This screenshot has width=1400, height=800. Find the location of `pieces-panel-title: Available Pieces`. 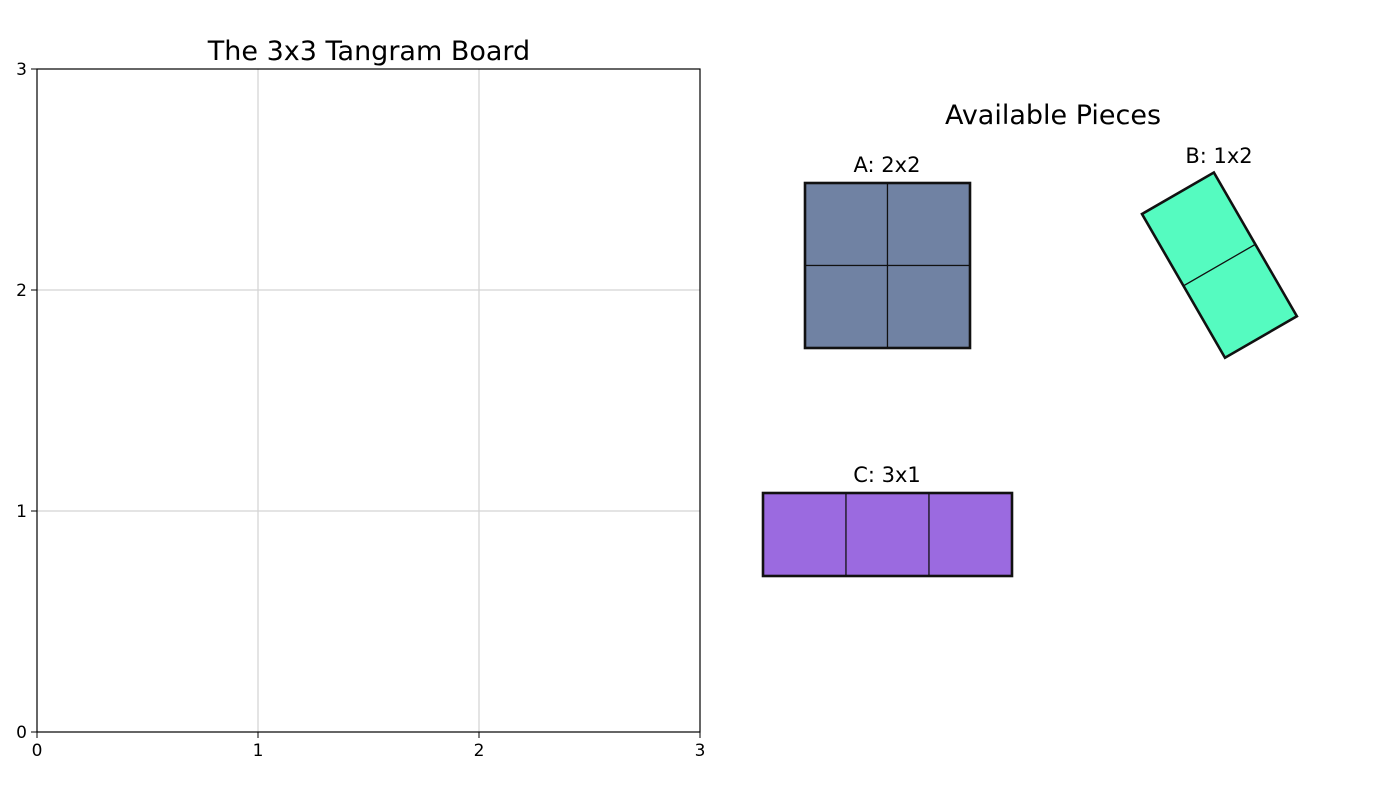

pieces-panel-title: Available Pieces is located at coordinates (1053, 115).